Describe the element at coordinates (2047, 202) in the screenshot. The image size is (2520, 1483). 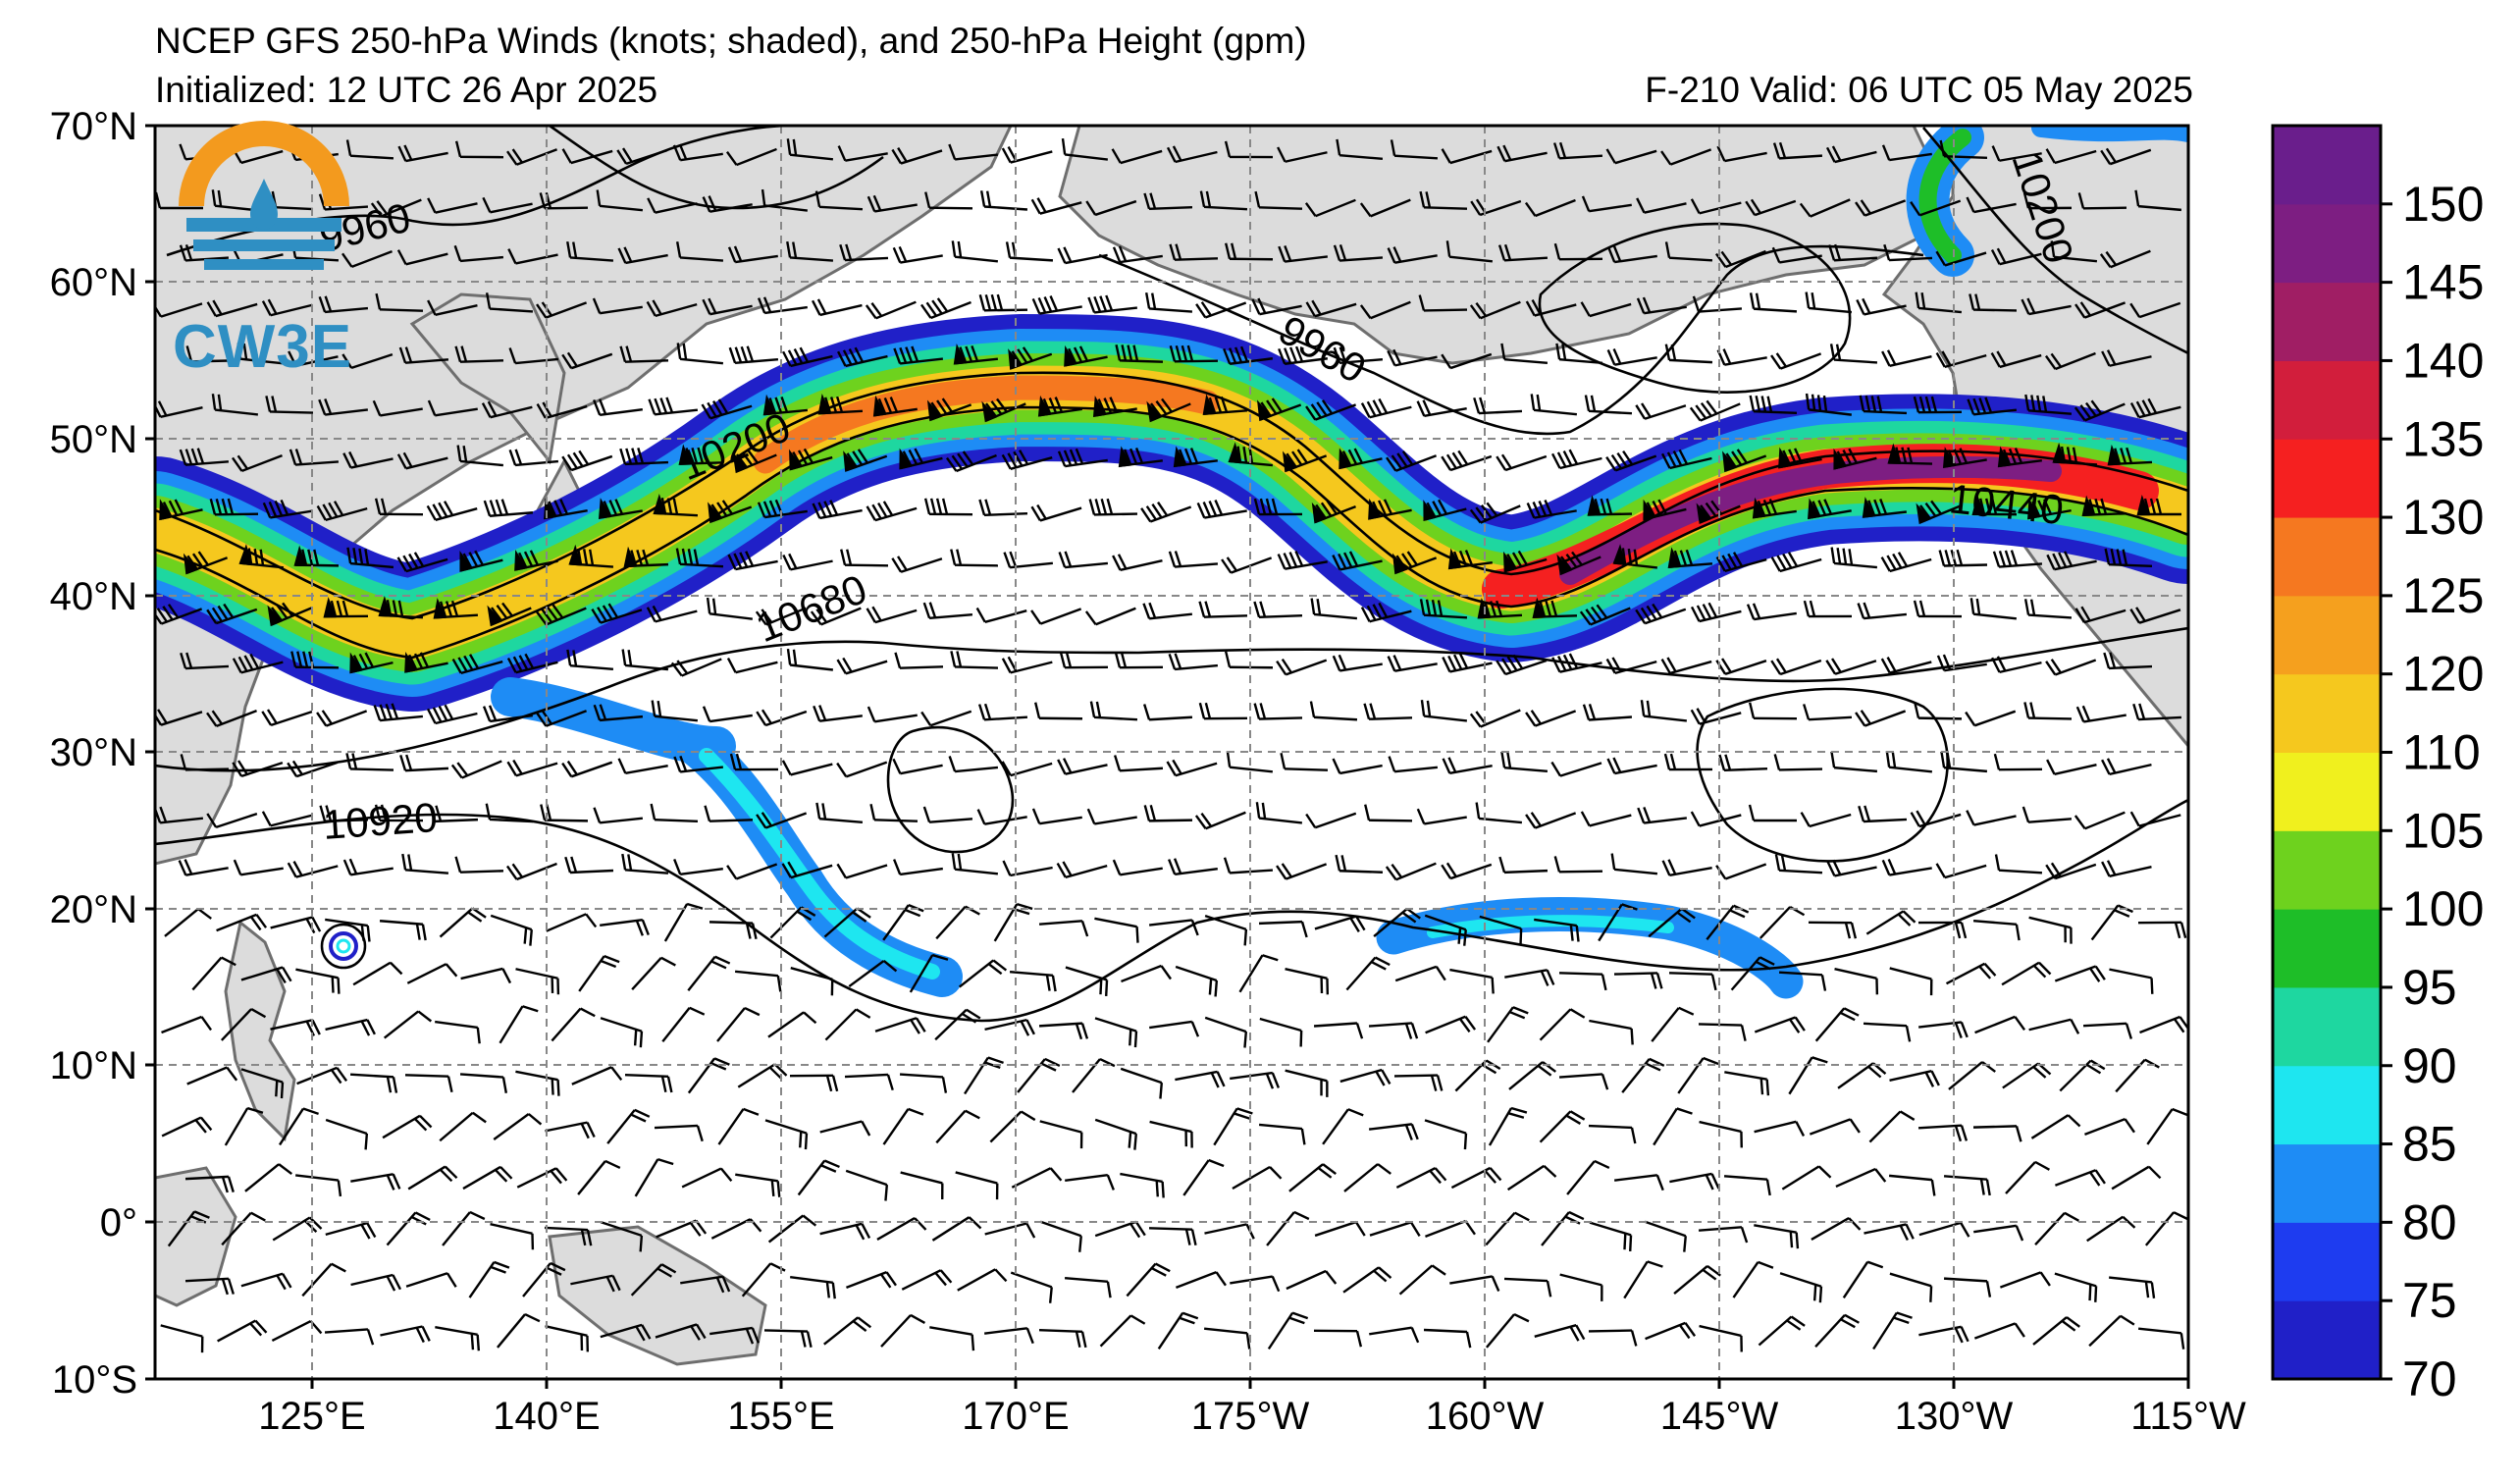
I see `jet-branch-alaska` at that location.